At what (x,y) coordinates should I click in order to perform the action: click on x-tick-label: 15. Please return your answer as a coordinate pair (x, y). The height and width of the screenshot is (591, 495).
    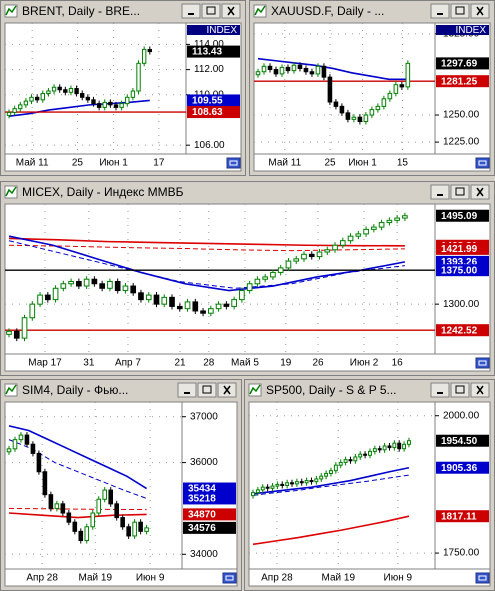
    Looking at the image, I should click on (403, 163).